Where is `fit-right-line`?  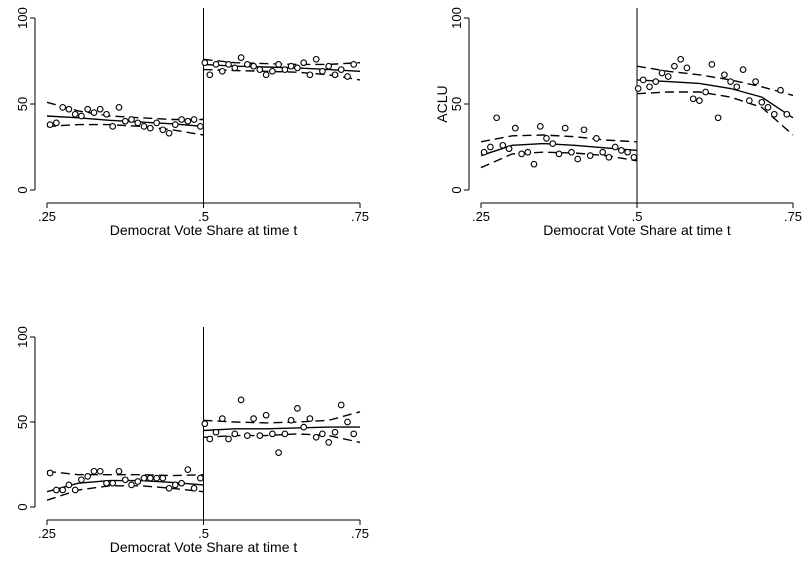
fit-right-line is located at coordinates (715, 99).